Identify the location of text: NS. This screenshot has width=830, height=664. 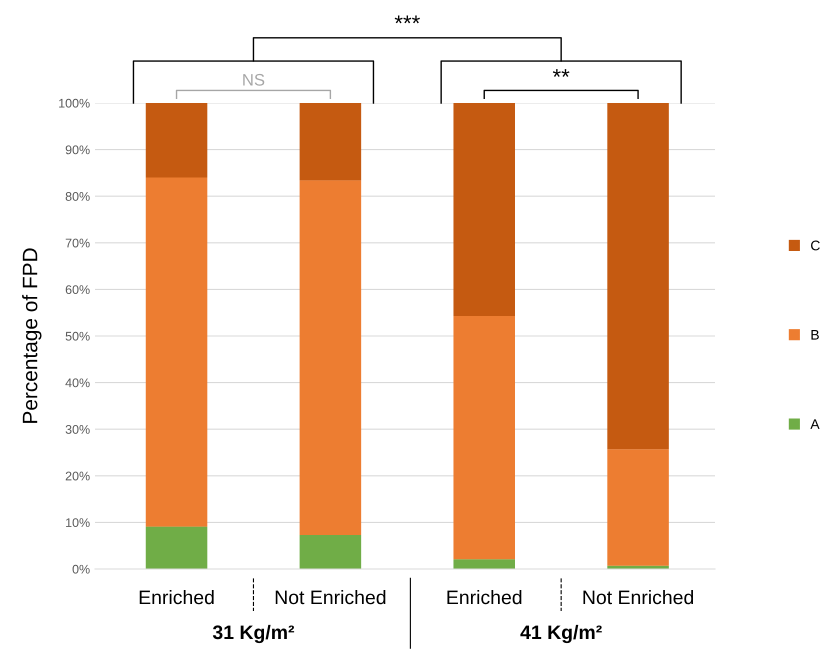
(253, 80).